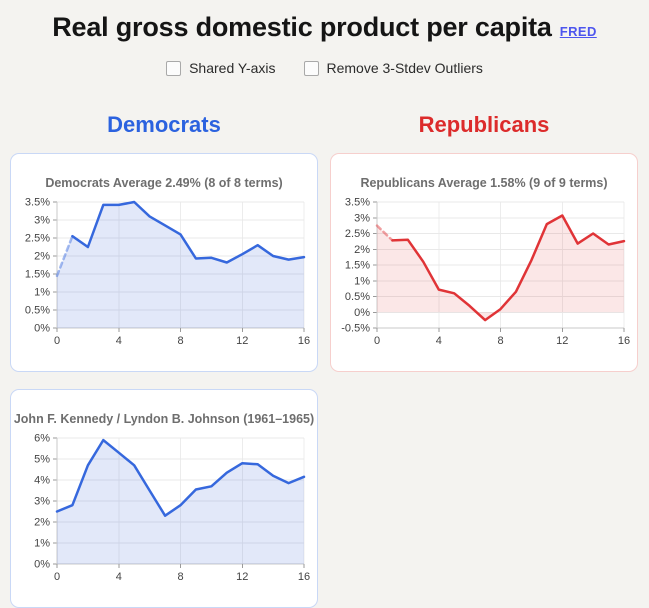 This screenshot has height=608, width=649. I want to click on svg-text: 4%, so click(42, 481).